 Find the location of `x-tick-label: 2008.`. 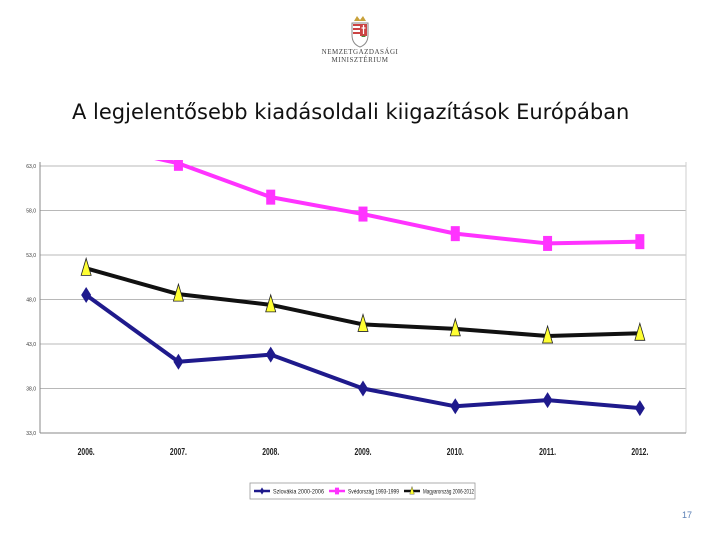

x-tick-label: 2008. is located at coordinates (270, 452).